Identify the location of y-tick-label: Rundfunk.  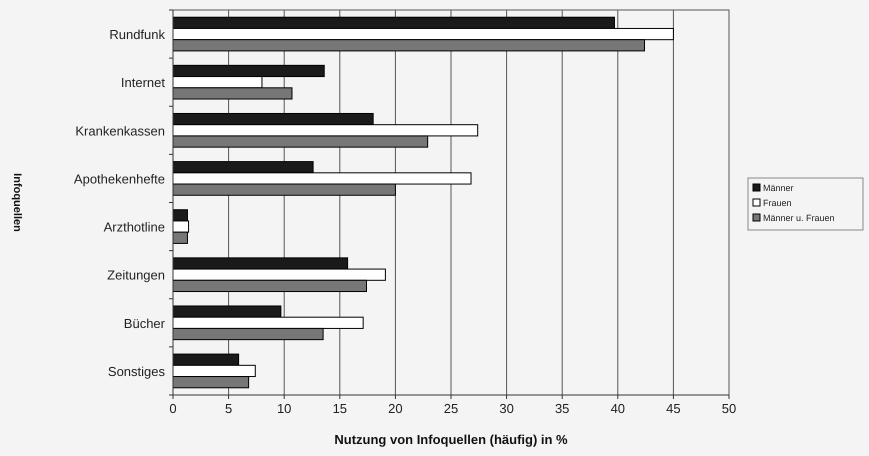
(137, 34).